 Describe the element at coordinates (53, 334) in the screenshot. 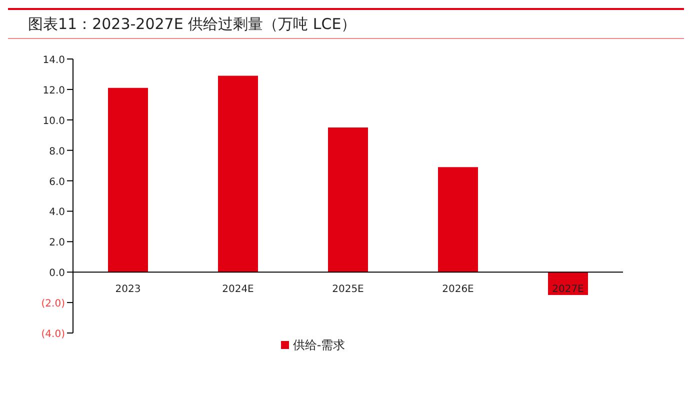

I see `y-tick-label: (4.0)` at that location.